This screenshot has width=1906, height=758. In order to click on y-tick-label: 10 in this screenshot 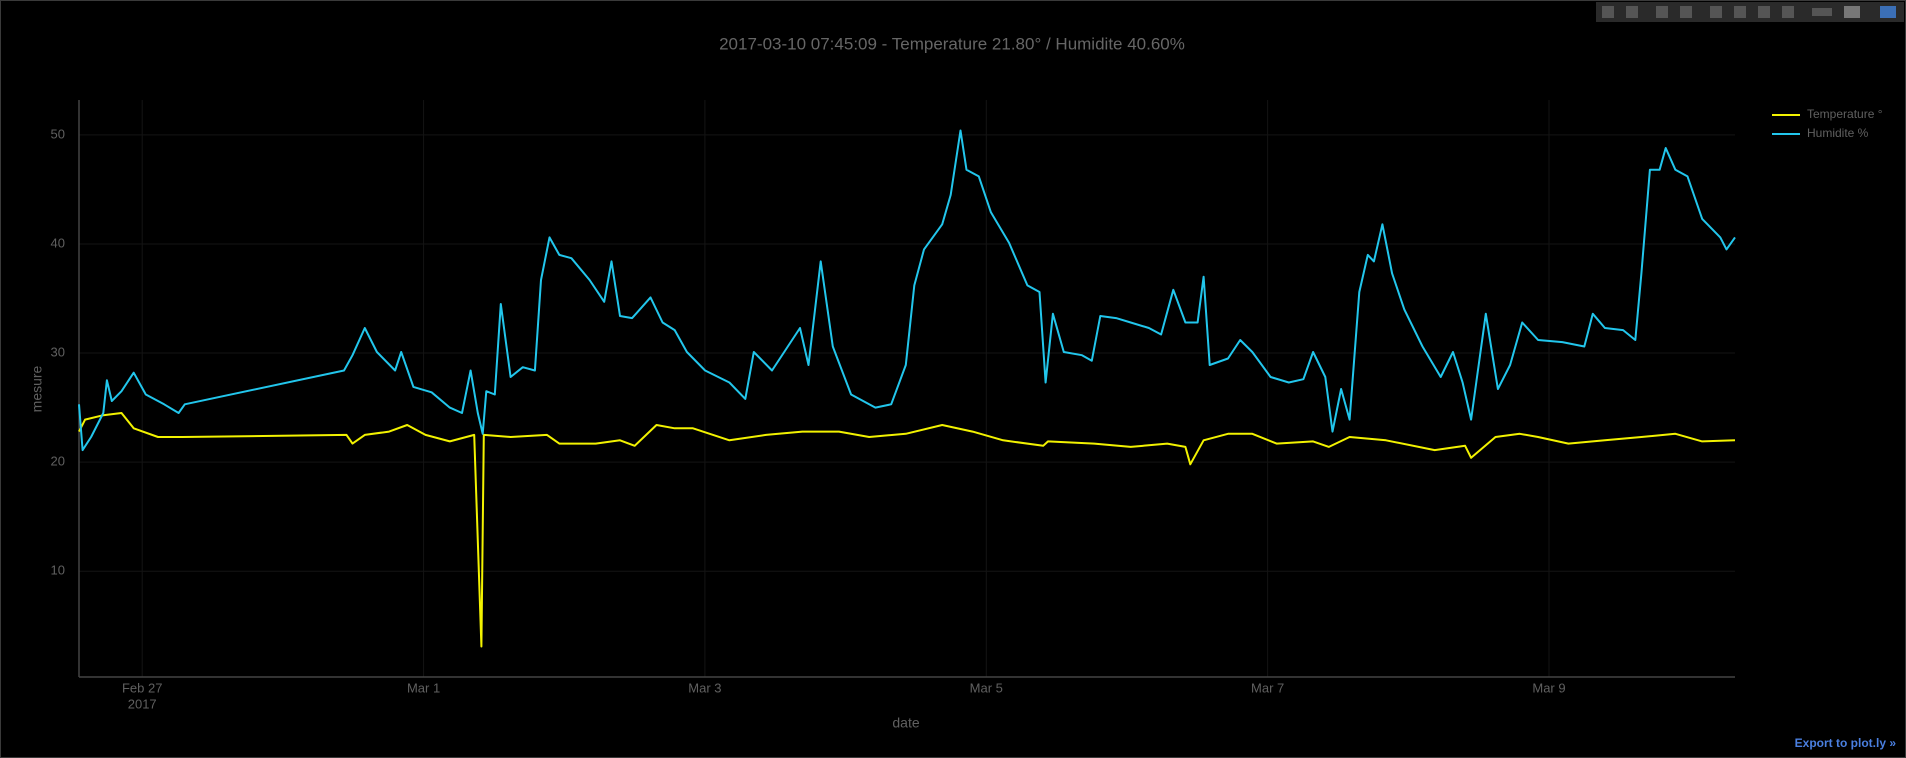, I will do `click(58, 570)`.